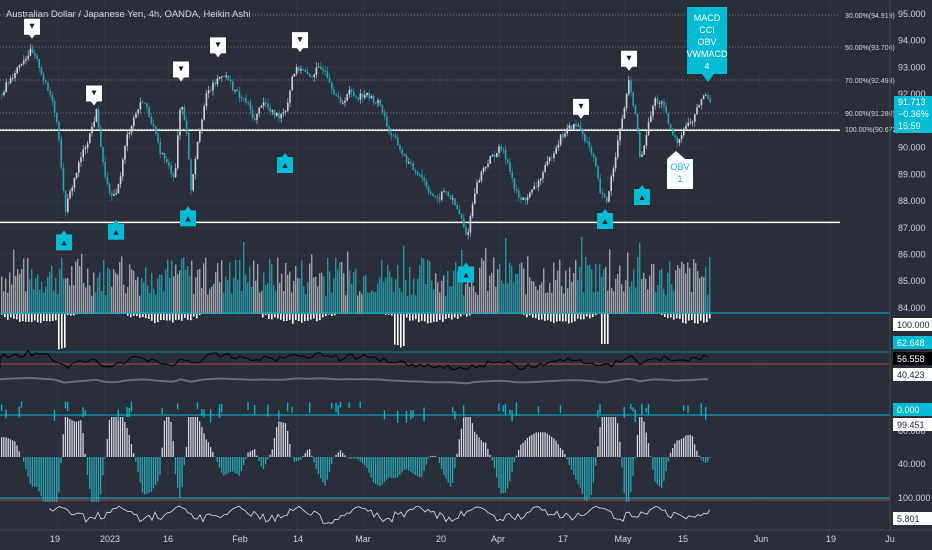 Image resolution: width=932 pixels, height=550 pixels. Describe the element at coordinates (912, 308) in the screenshot. I see `price-tick-label: 84.000` at that location.